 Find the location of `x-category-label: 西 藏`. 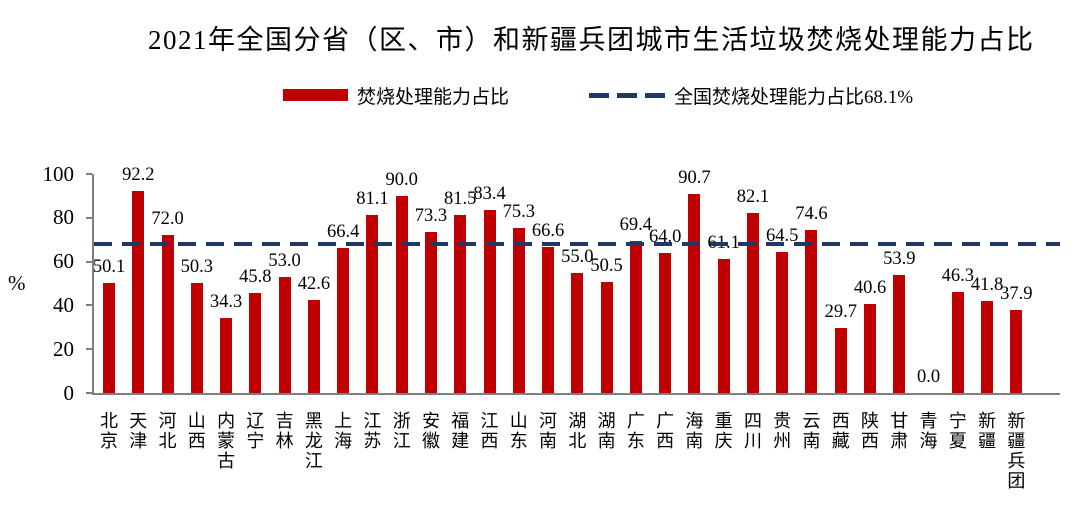

x-category-label: 西 藏 is located at coordinates (840, 431).